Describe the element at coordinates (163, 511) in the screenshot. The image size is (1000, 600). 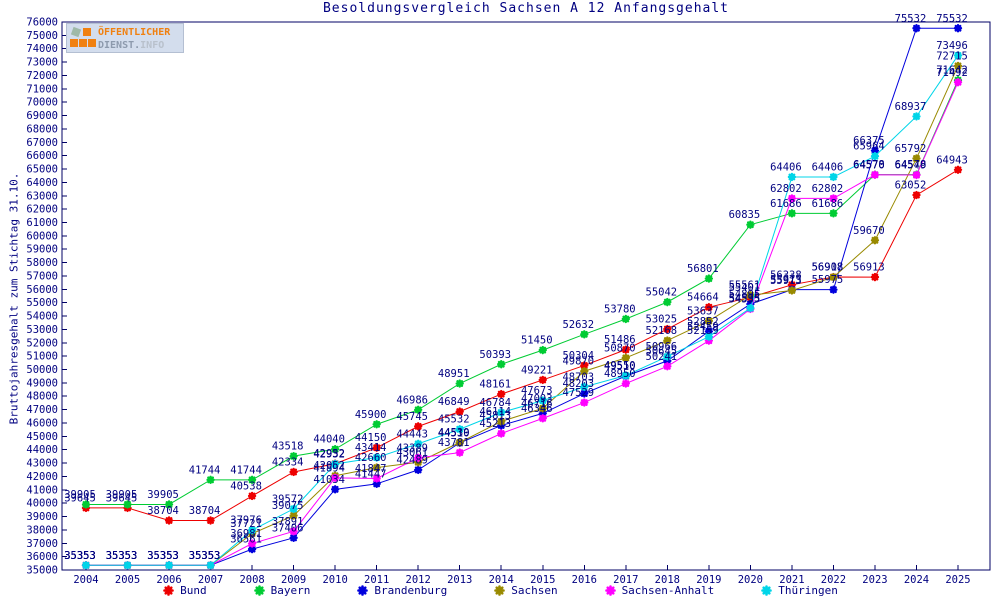
I see `point-label-bund: 38704` at that location.